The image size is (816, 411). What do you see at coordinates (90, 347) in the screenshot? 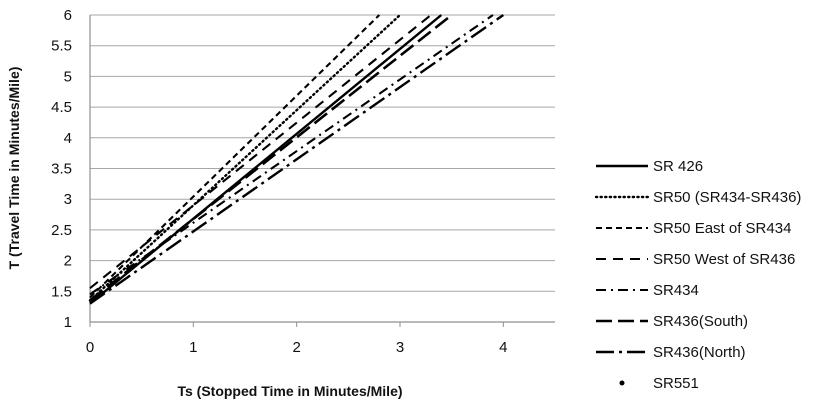
I see `x-tick-label: 0` at bounding box center [90, 347].